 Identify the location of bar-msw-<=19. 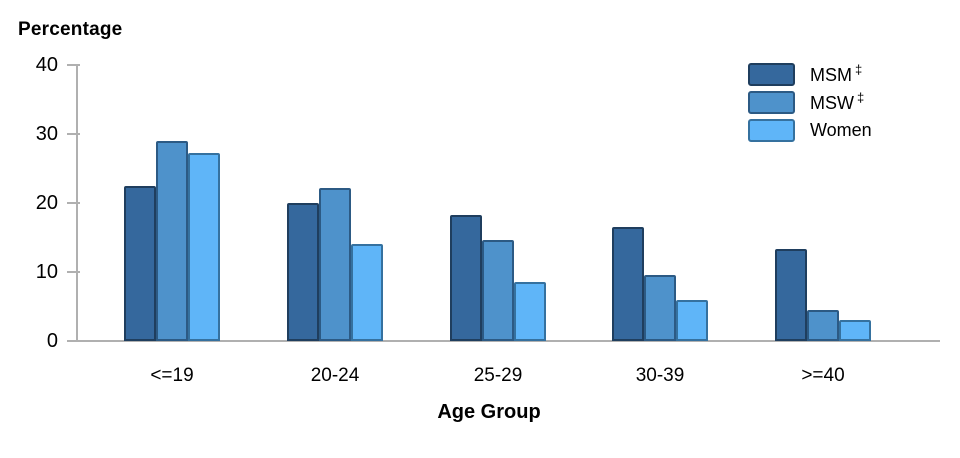
(172, 241).